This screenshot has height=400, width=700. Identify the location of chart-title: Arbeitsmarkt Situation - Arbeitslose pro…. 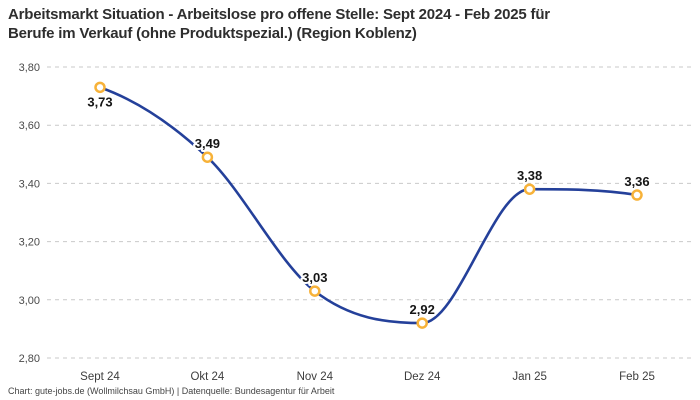
(279, 24).